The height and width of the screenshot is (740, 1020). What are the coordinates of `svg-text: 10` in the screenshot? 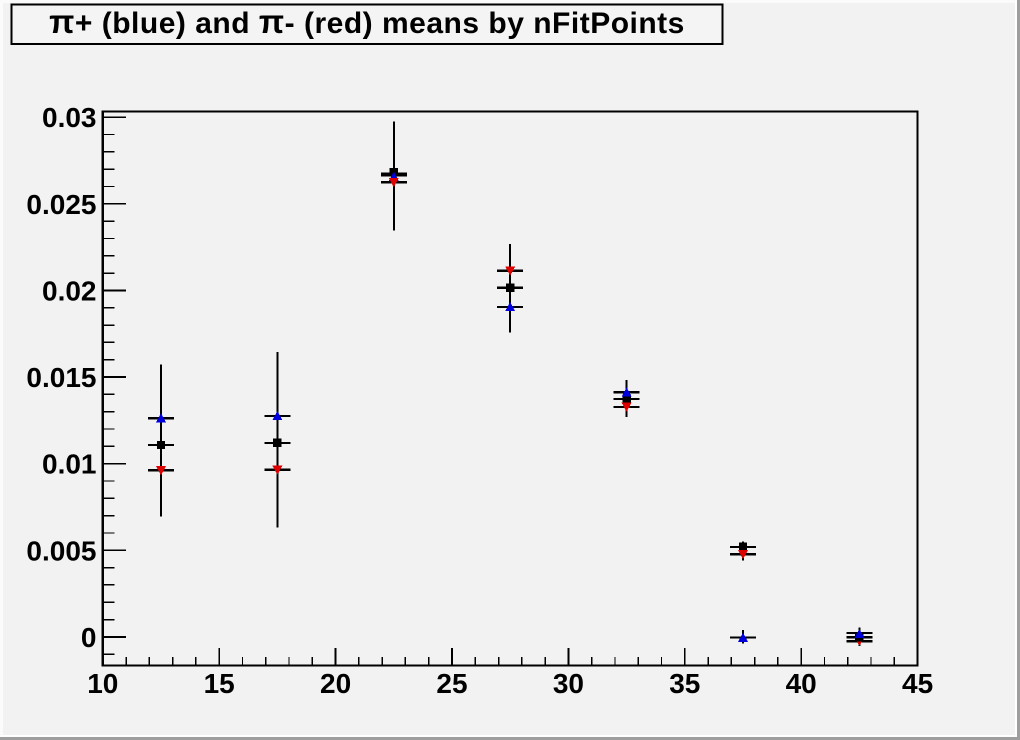 It's located at (102, 683).